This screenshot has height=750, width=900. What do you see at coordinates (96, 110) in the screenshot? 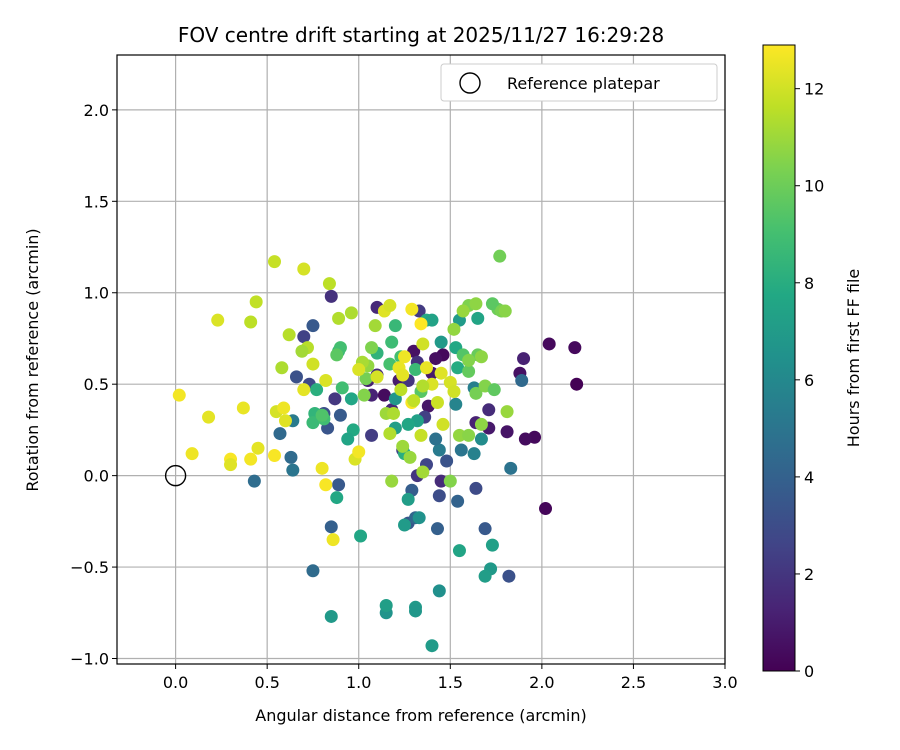
I see `y-tick-label: 2.0` at bounding box center [96, 110].